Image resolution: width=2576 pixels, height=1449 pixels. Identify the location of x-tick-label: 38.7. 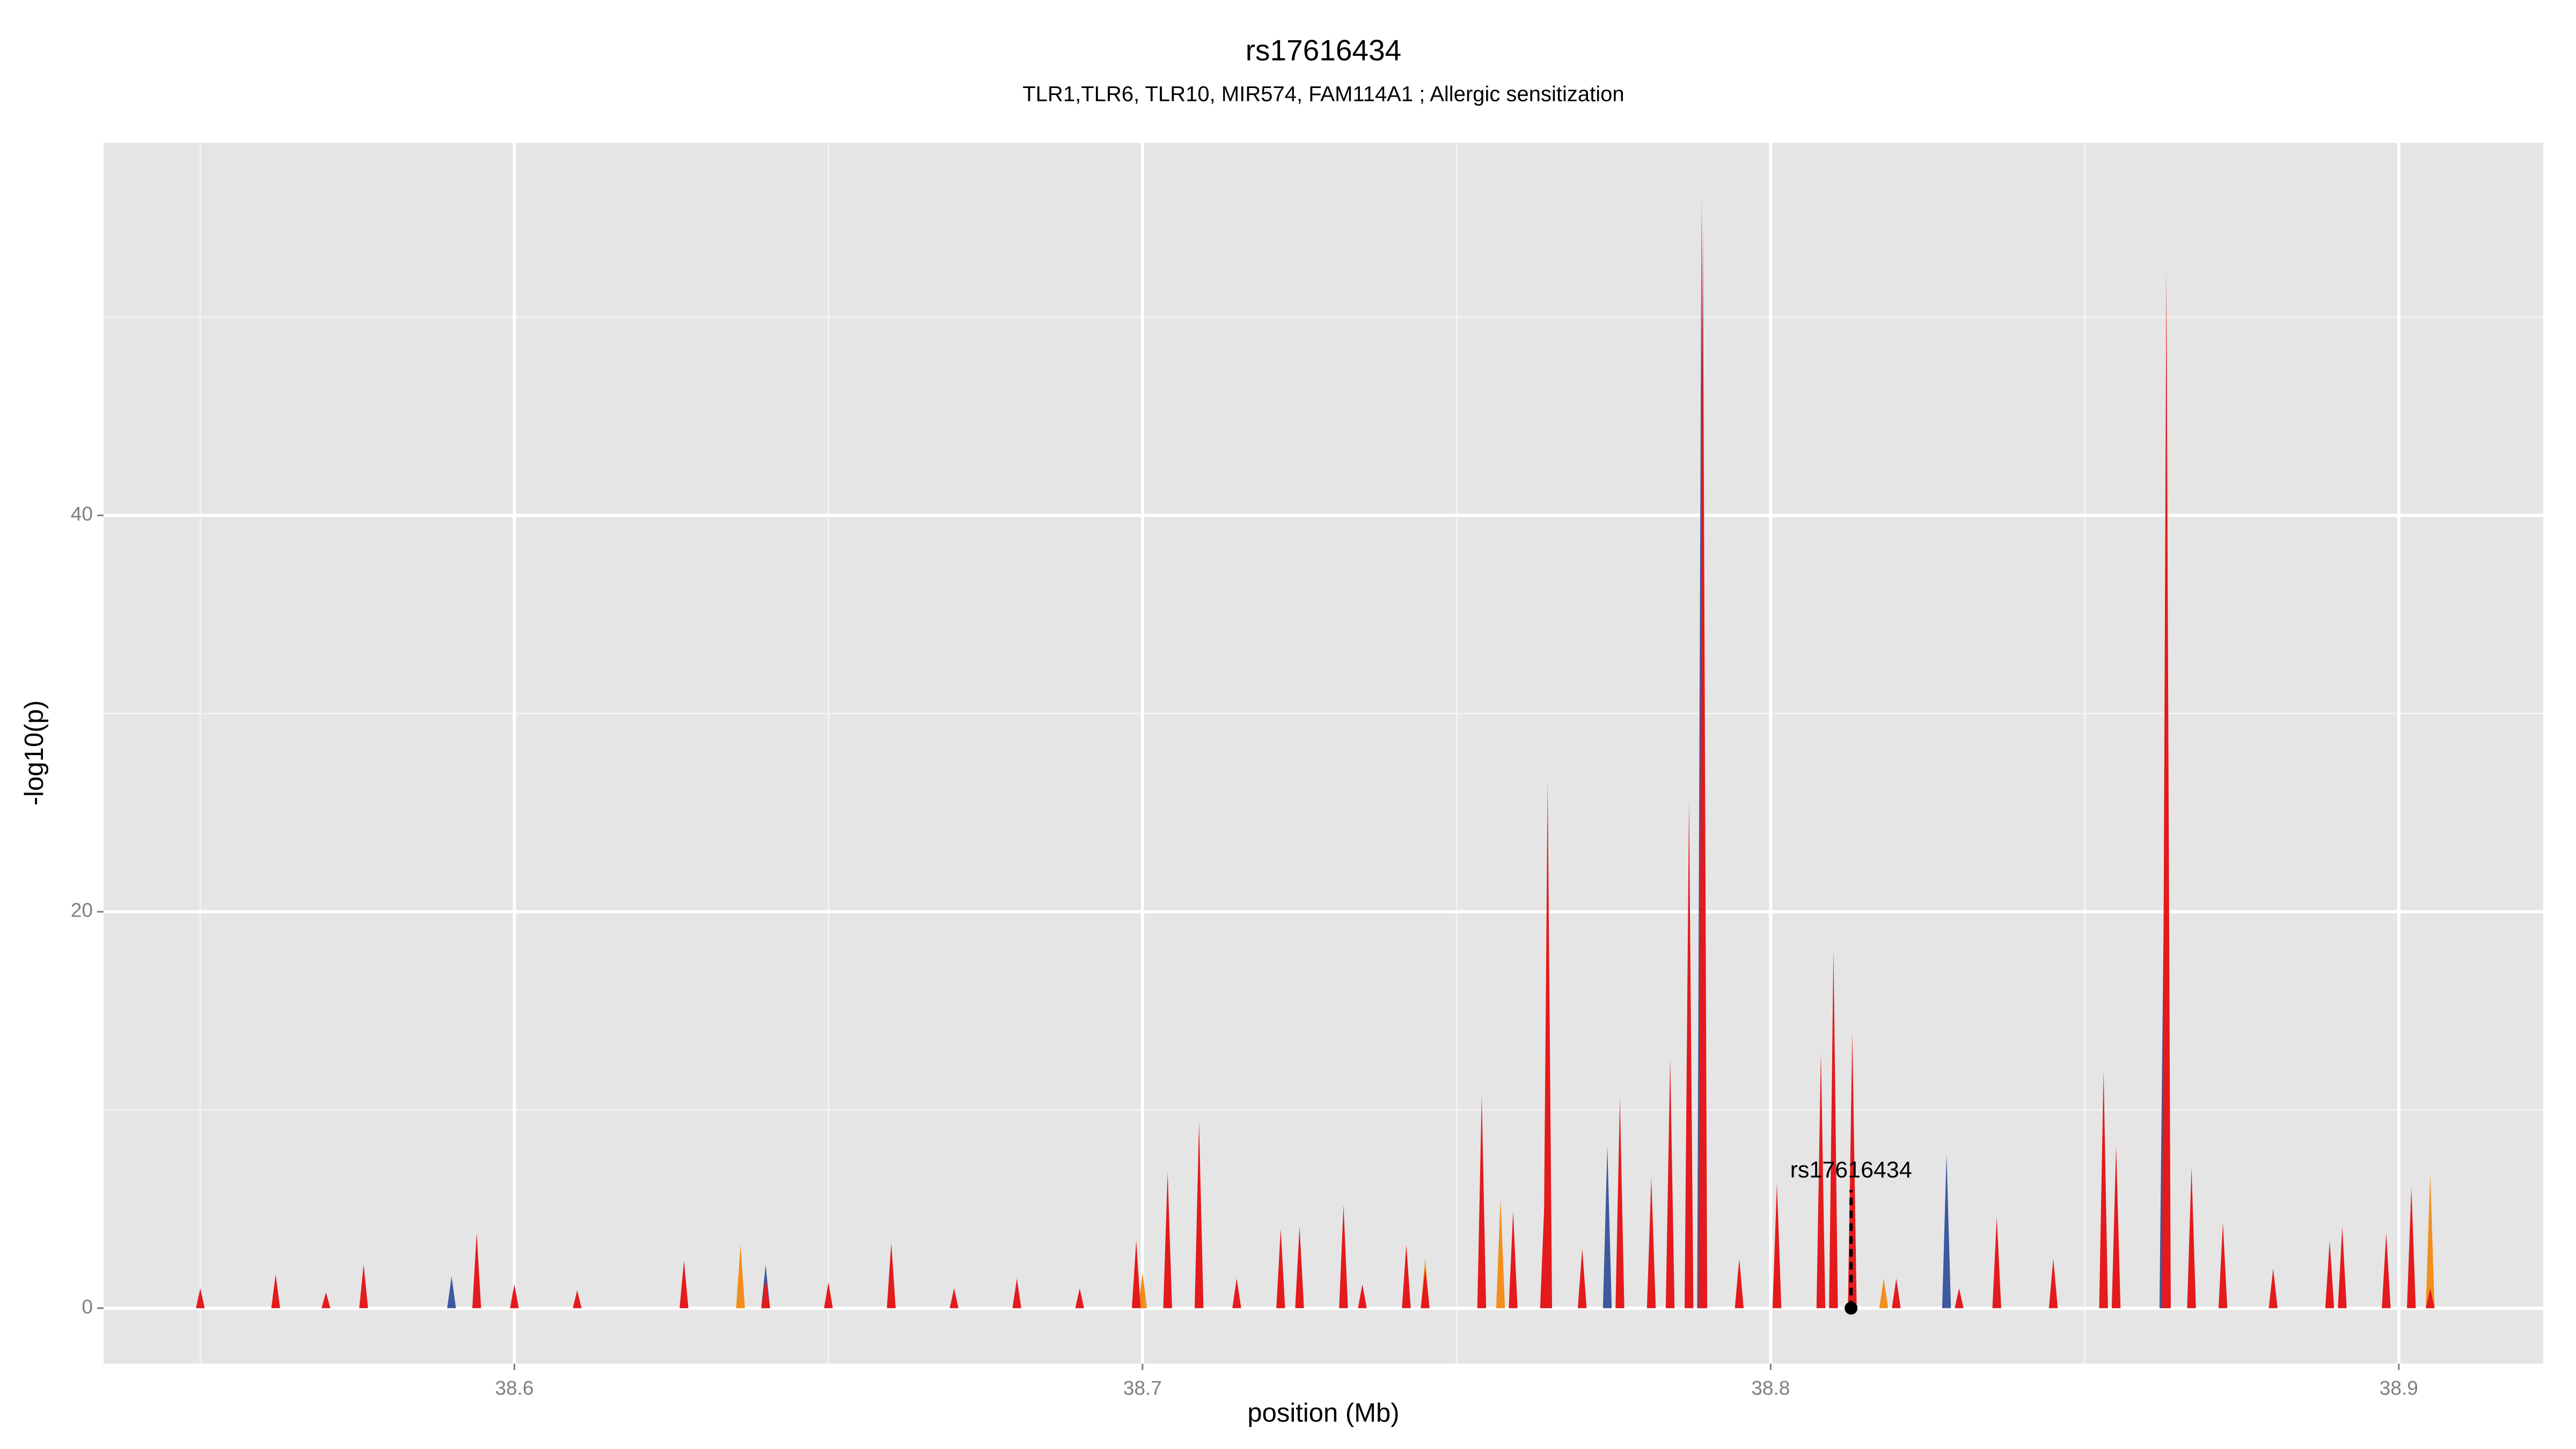
(1142, 1388).